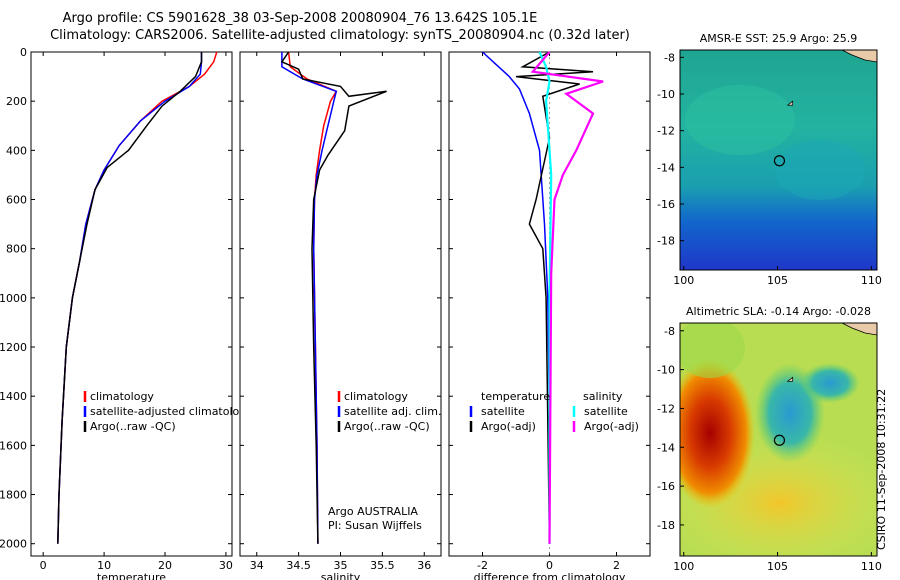 The width and height of the screenshot is (900, 580). Describe the element at coordinates (226, 565) in the screenshot. I see `x-tick-label: 30` at that location.